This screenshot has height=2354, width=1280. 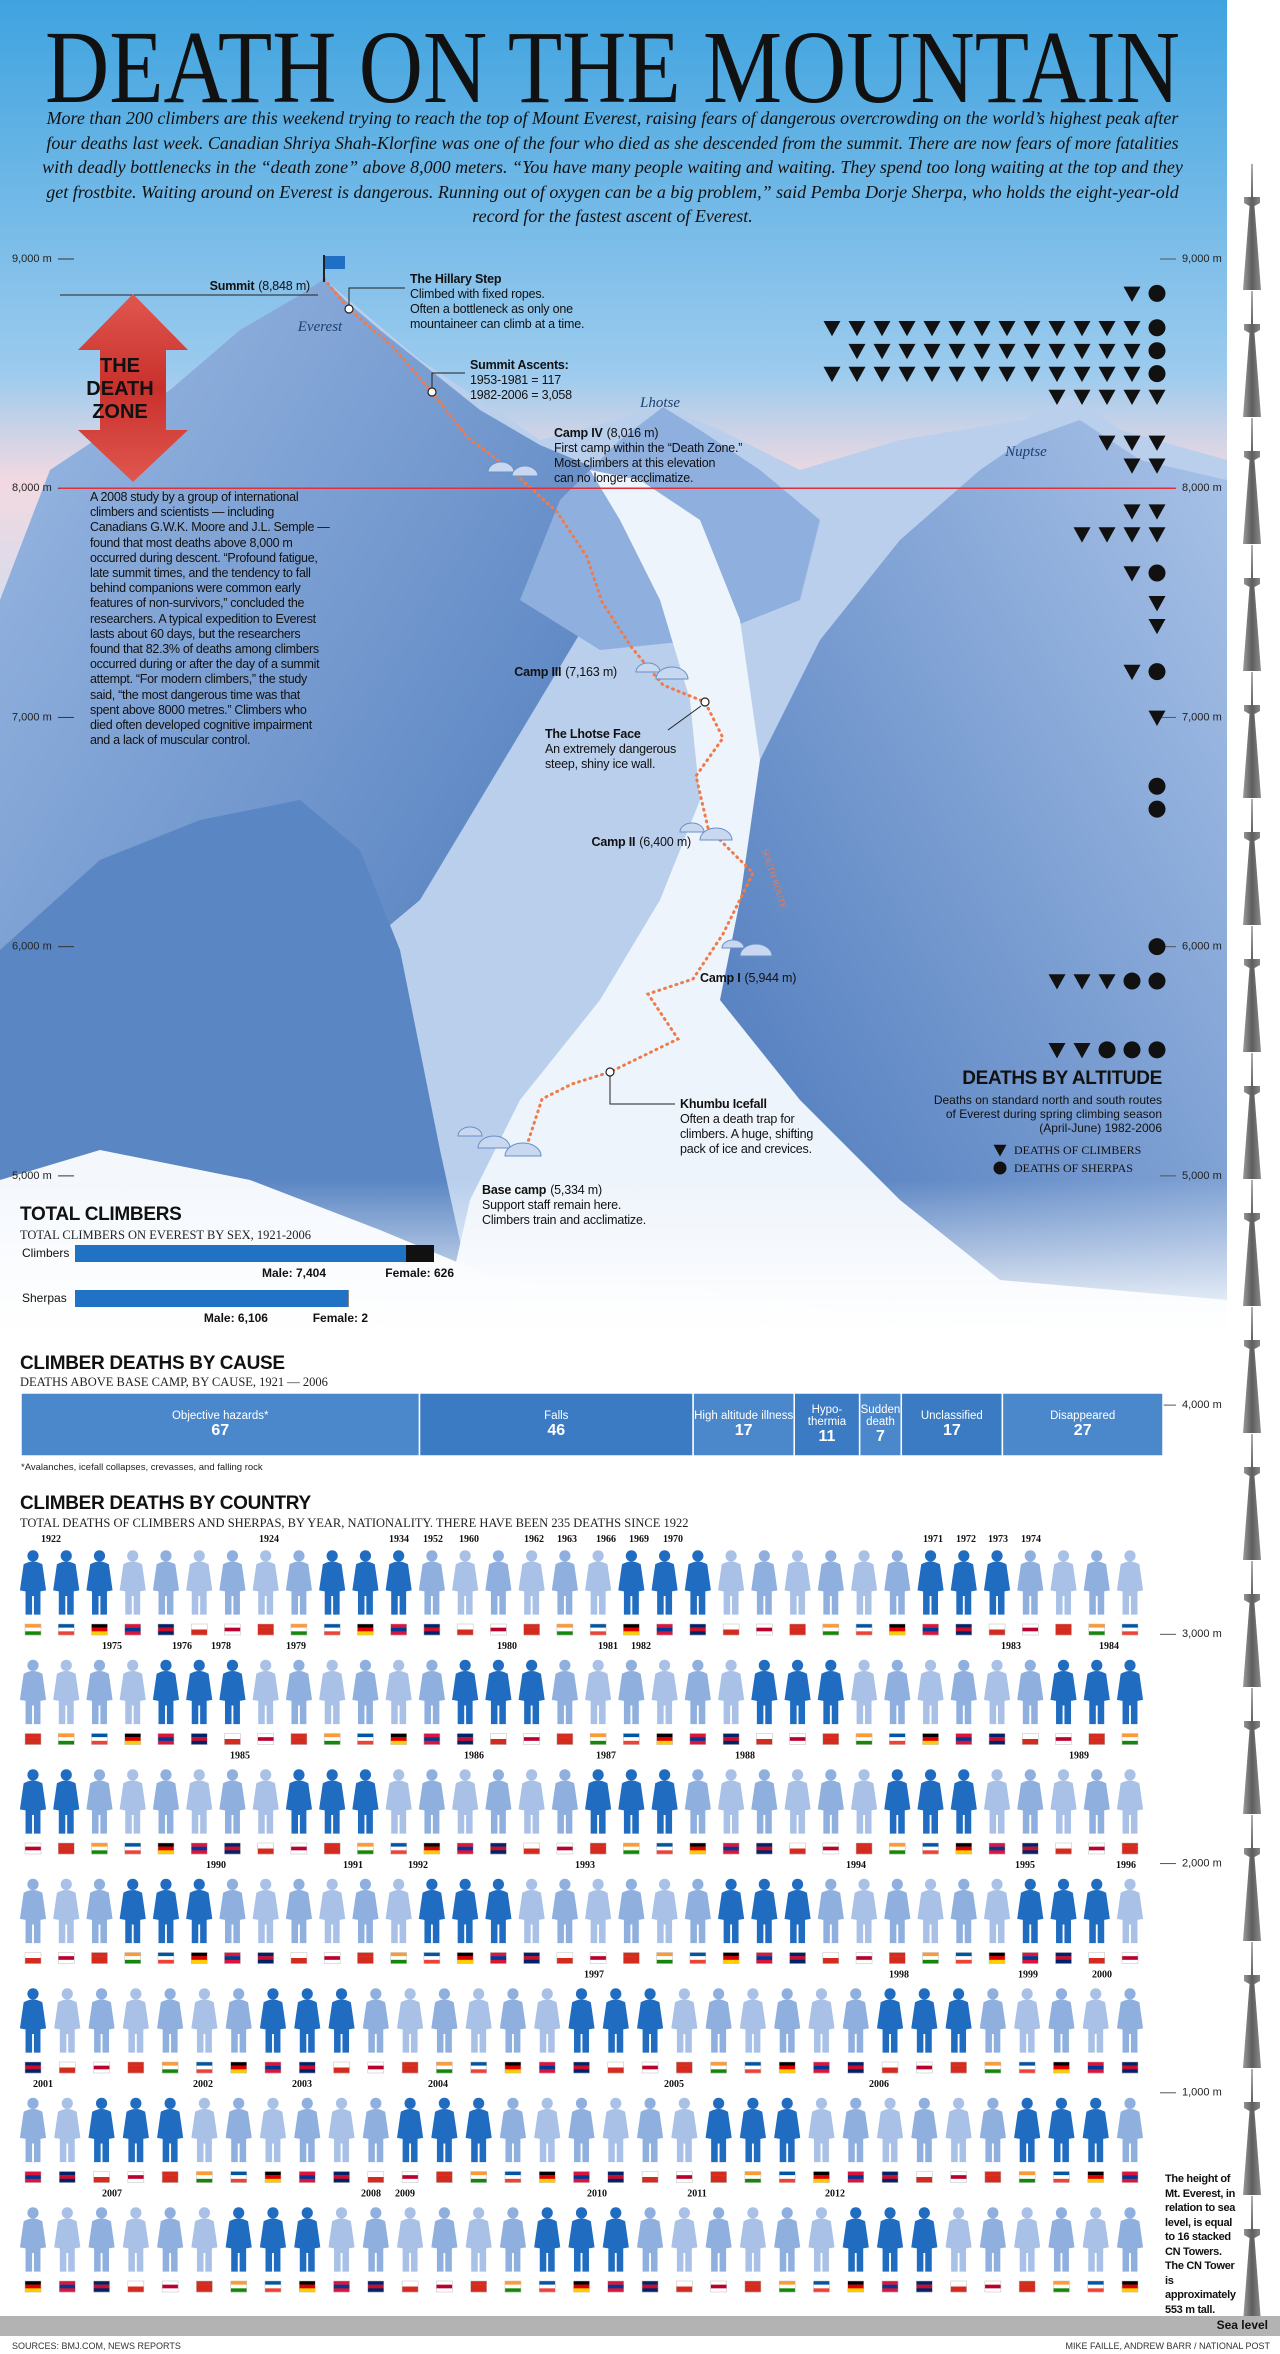 I want to click on year-label: 1973, so click(x=998, y=1539).